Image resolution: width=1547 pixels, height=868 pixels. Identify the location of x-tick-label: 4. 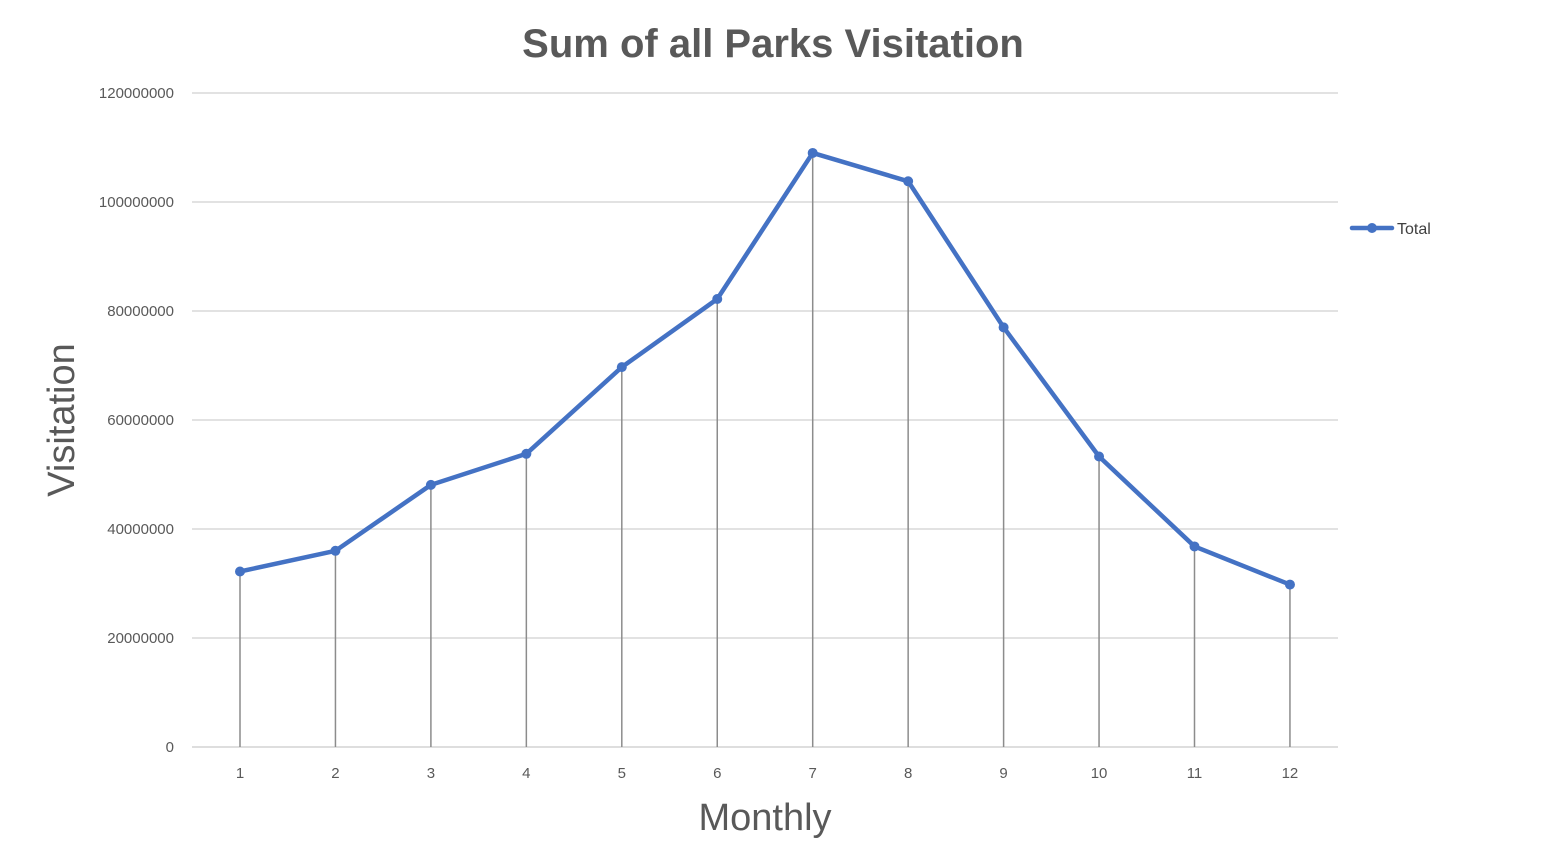
(526, 773).